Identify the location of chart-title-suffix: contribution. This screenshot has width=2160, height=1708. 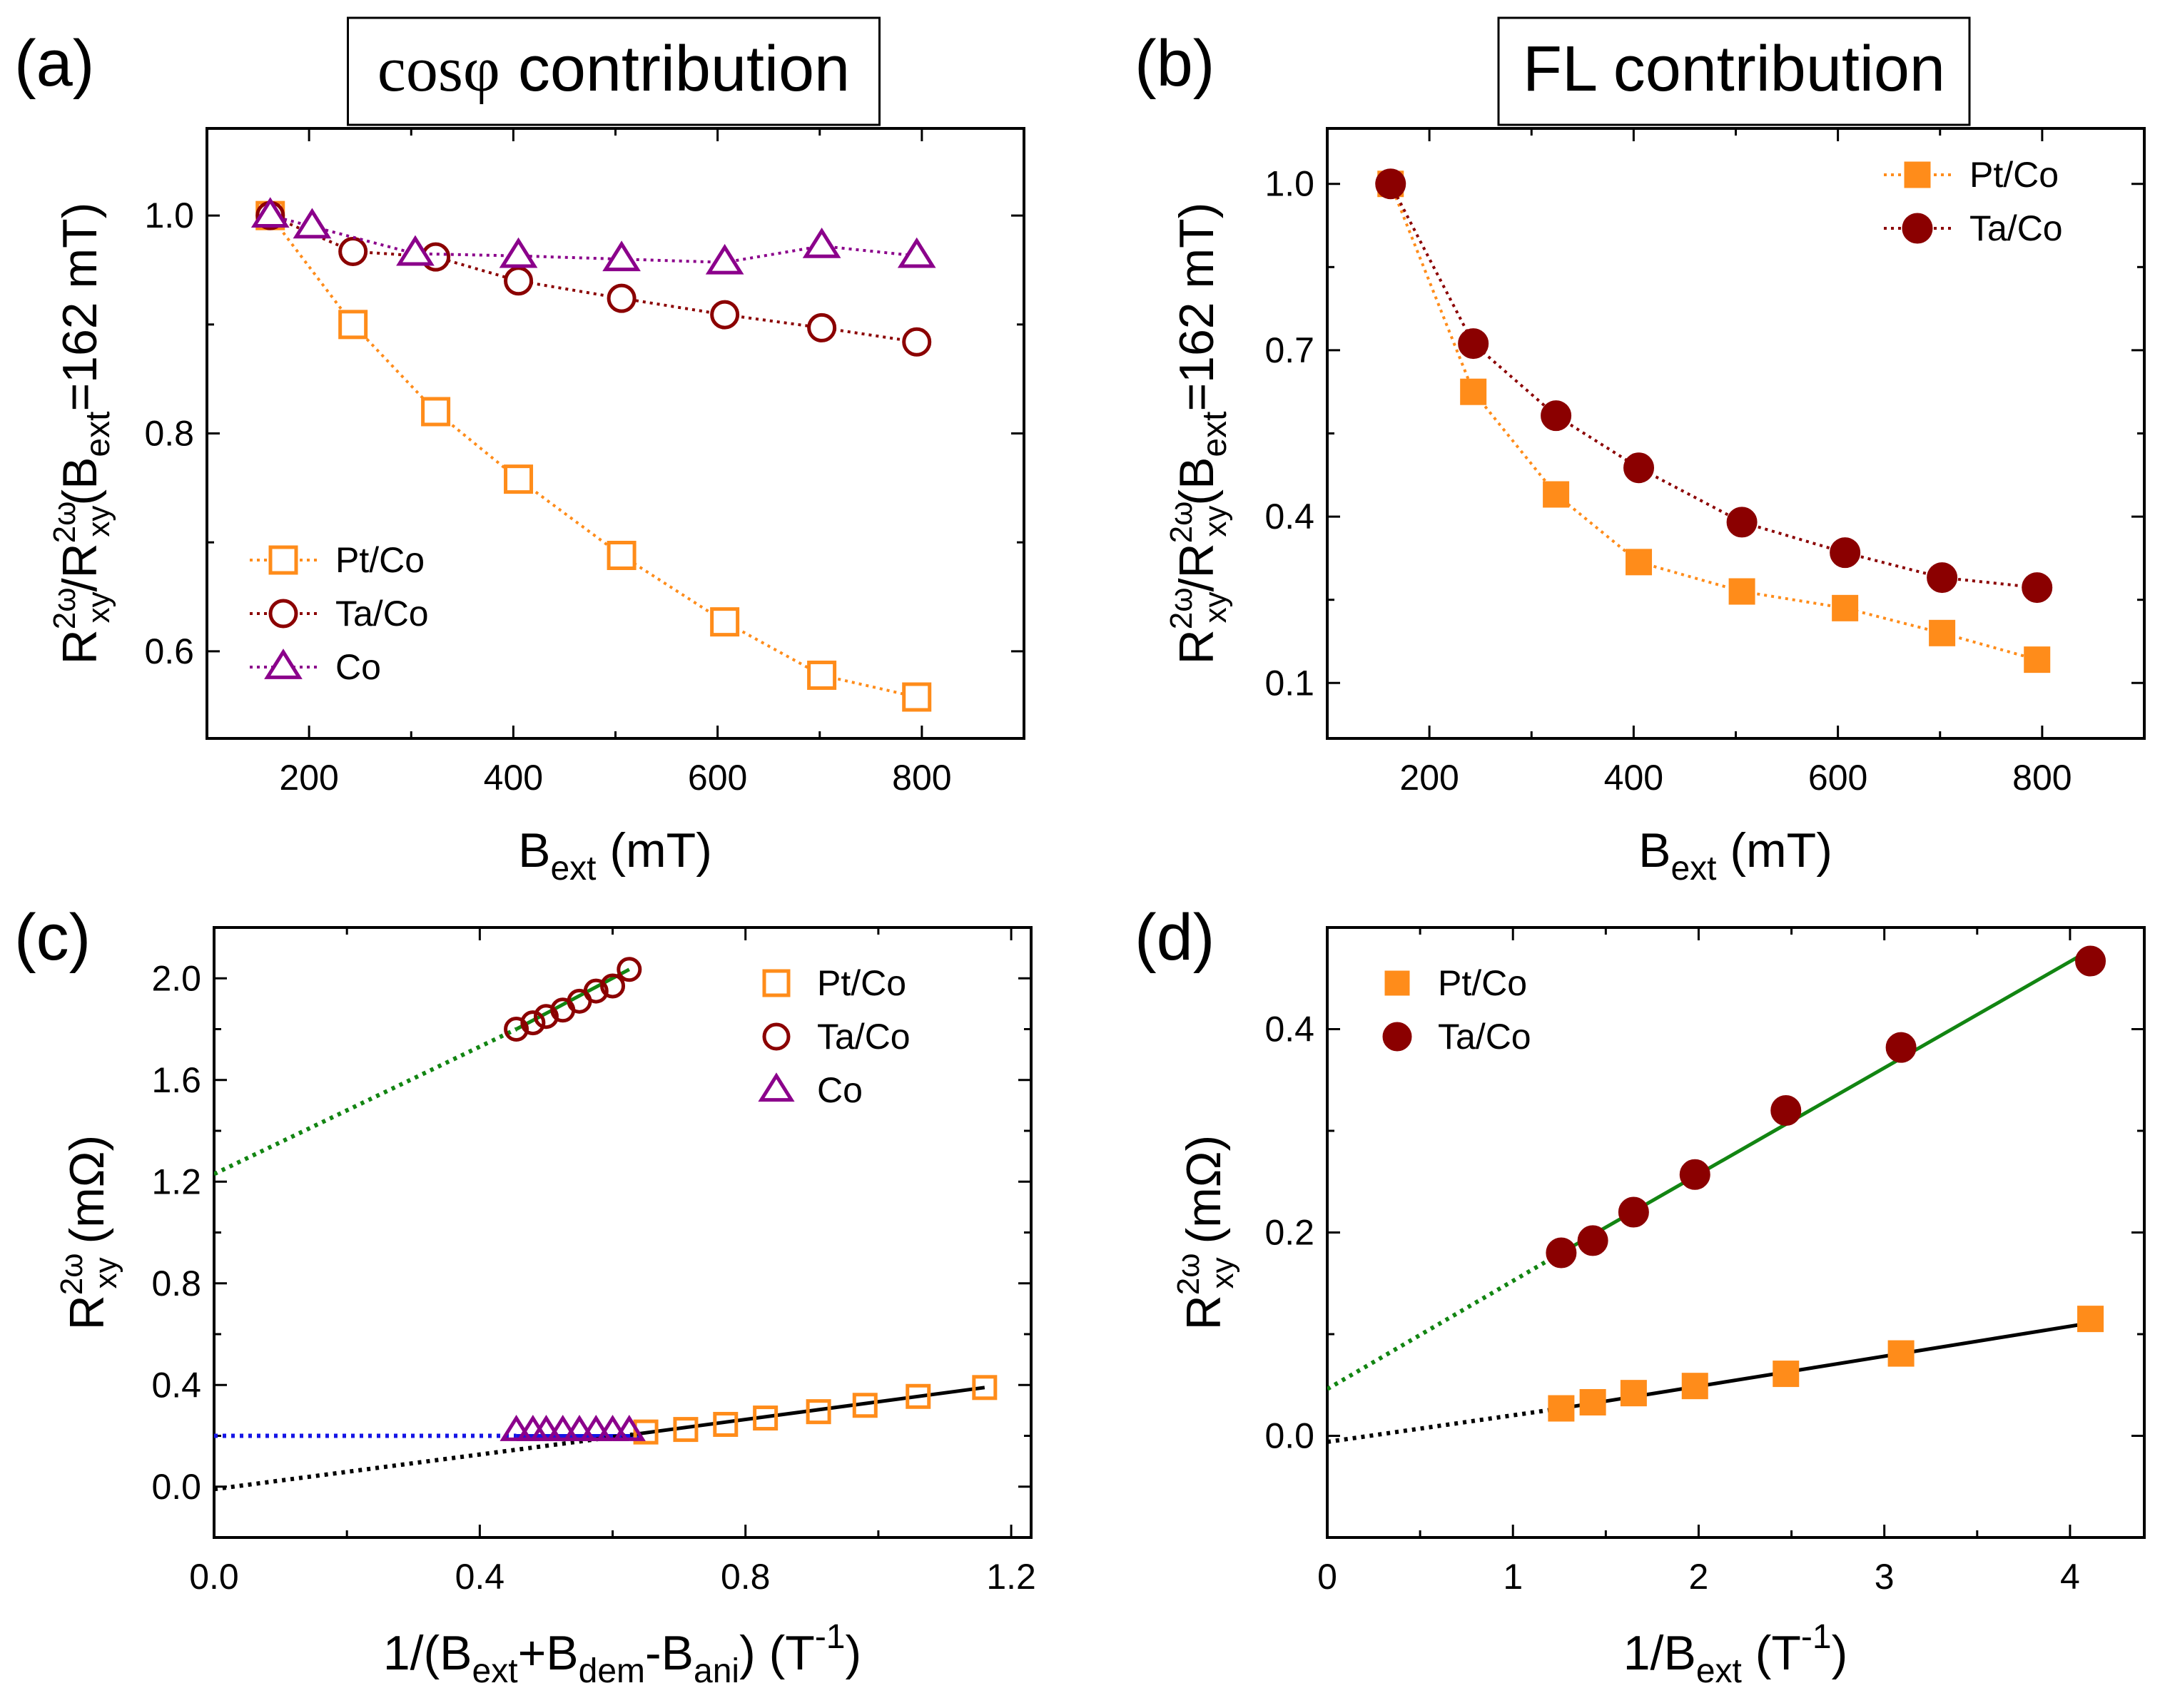
(675, 69).